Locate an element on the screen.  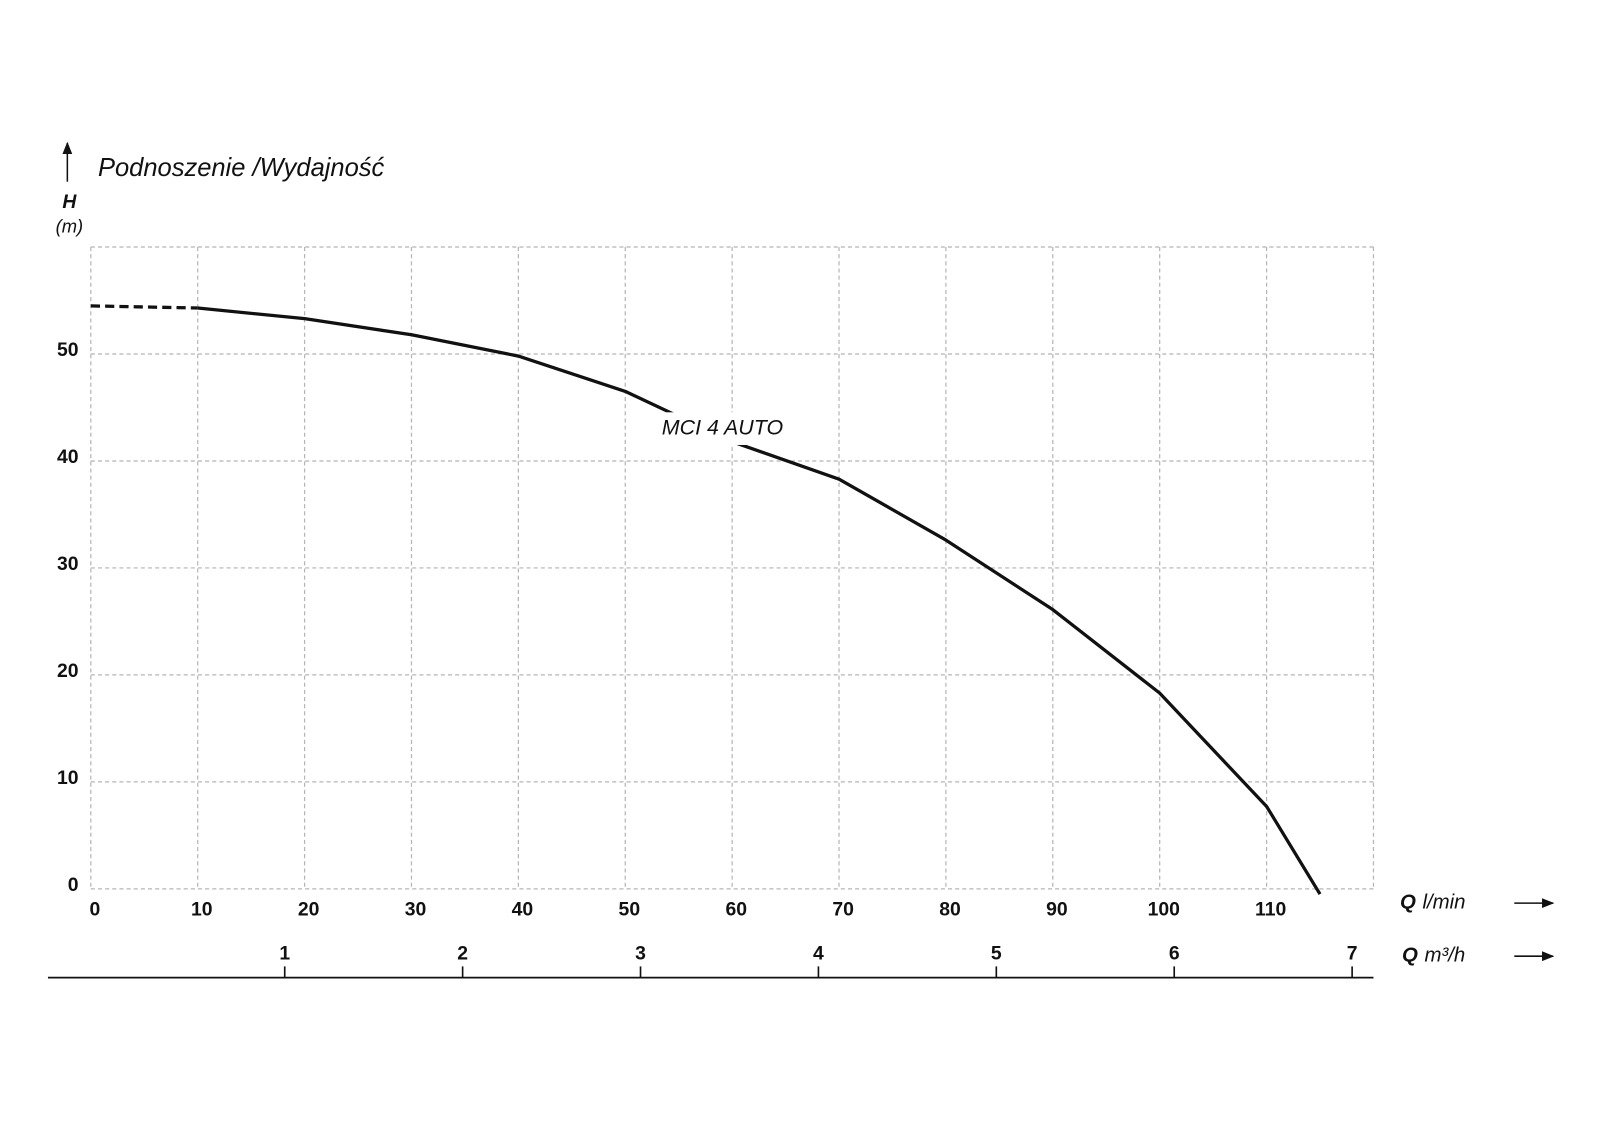
x-axis-unit: l/min is located at coordinates (1443, 903).